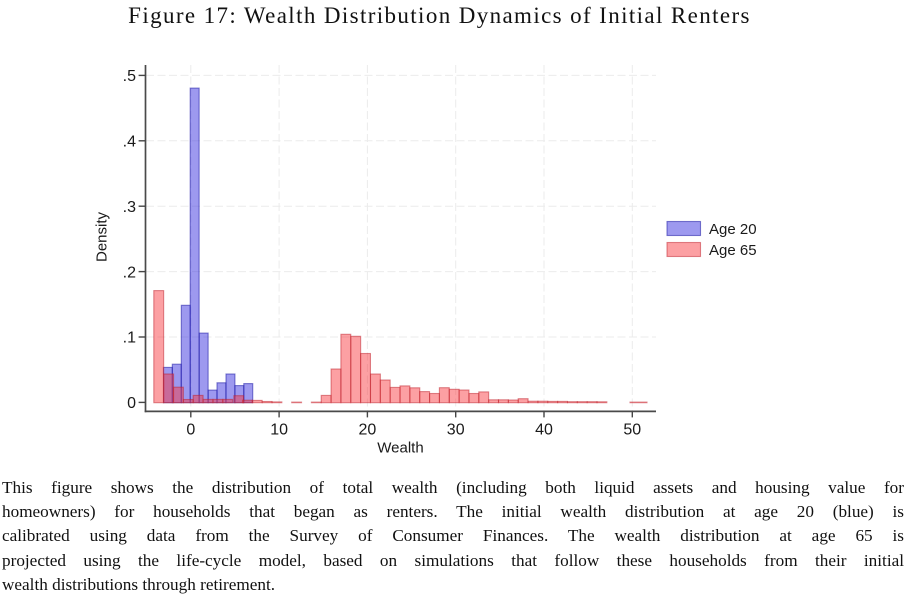 The image size is (907, 597). What do you see at coordinates (733, 229) in the screenshot?
I see `svg-text: Age 20` at bounding box center [733, 229].